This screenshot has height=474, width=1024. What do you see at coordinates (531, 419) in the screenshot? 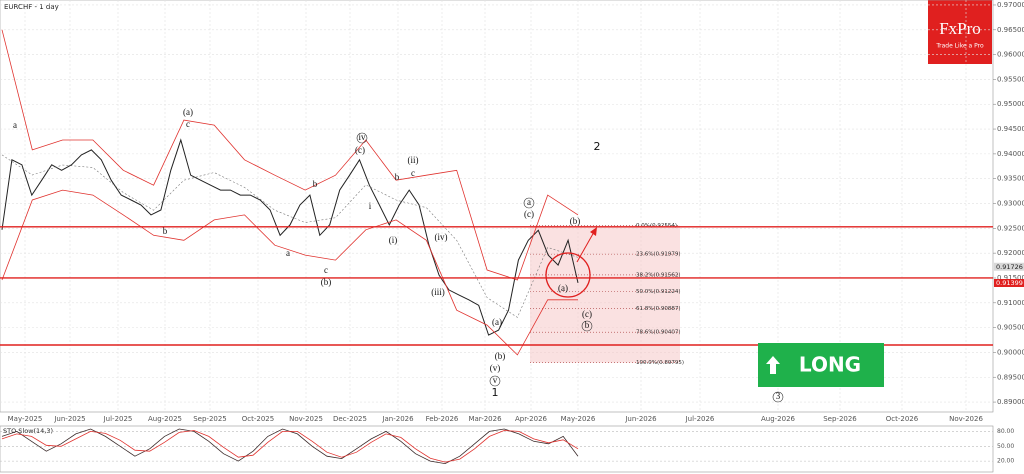
I see `x-tick-label: Apr-2026` at bounding box center [531, 419].